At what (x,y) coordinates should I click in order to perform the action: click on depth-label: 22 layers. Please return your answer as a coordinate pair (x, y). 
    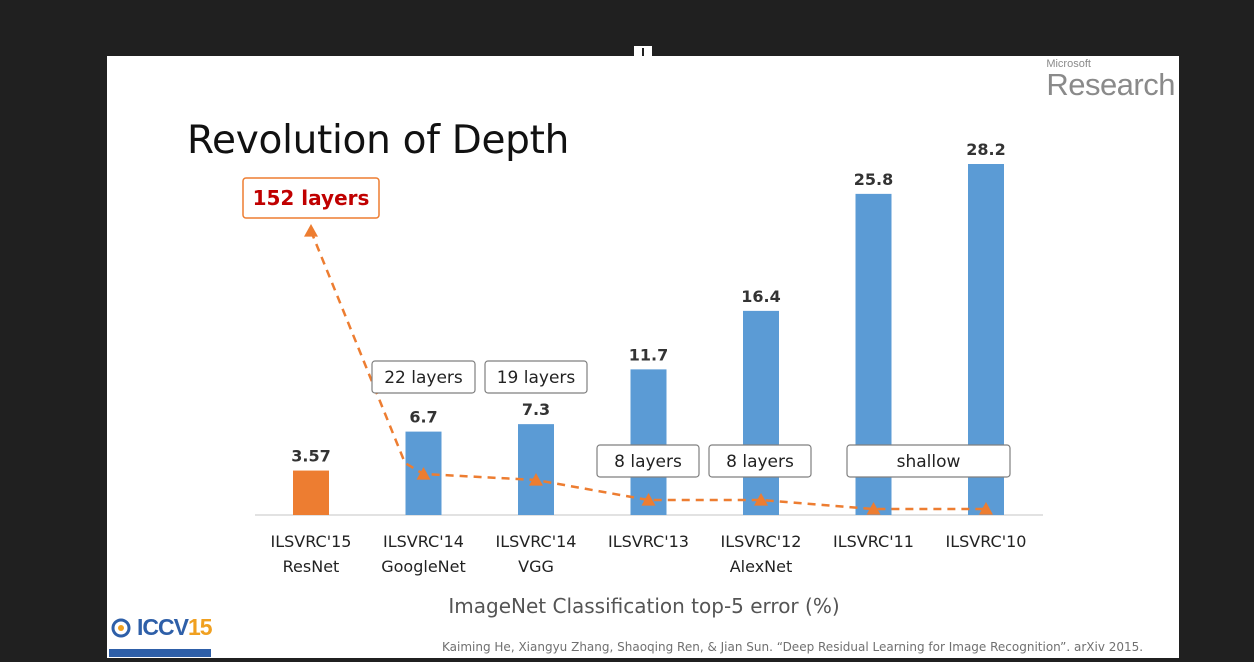
    Looking at the image, I should click on (423, 378).